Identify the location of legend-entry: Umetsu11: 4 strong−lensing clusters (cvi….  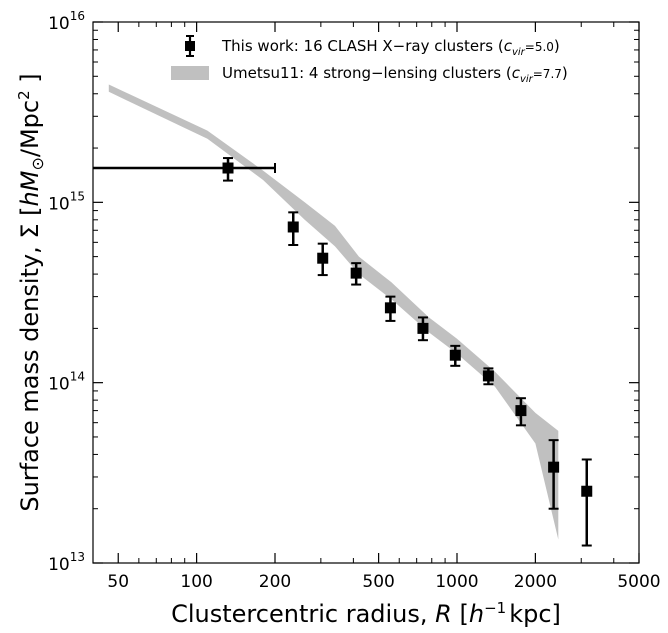
(369, 74).